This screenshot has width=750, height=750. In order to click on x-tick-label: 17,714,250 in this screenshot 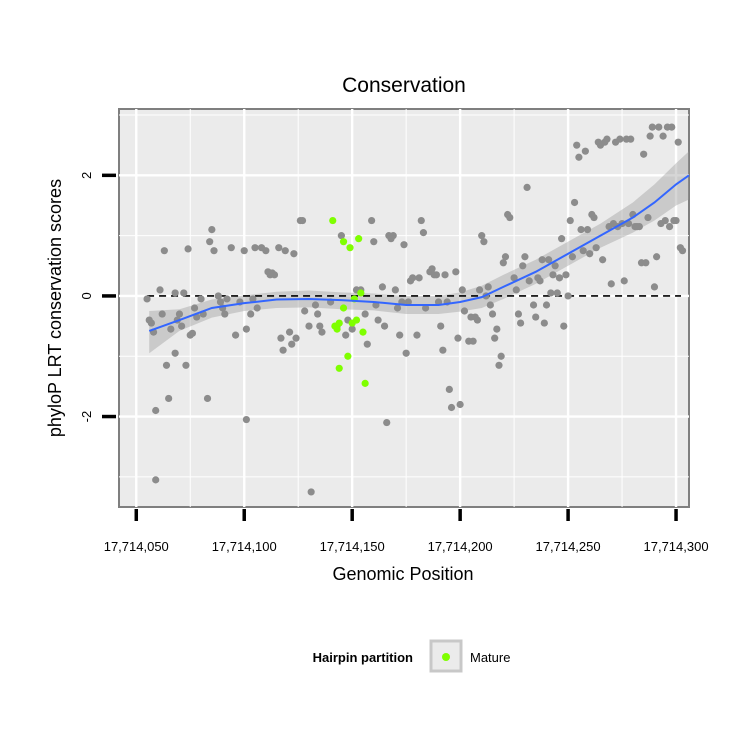, I will do `click(568, 546)`.